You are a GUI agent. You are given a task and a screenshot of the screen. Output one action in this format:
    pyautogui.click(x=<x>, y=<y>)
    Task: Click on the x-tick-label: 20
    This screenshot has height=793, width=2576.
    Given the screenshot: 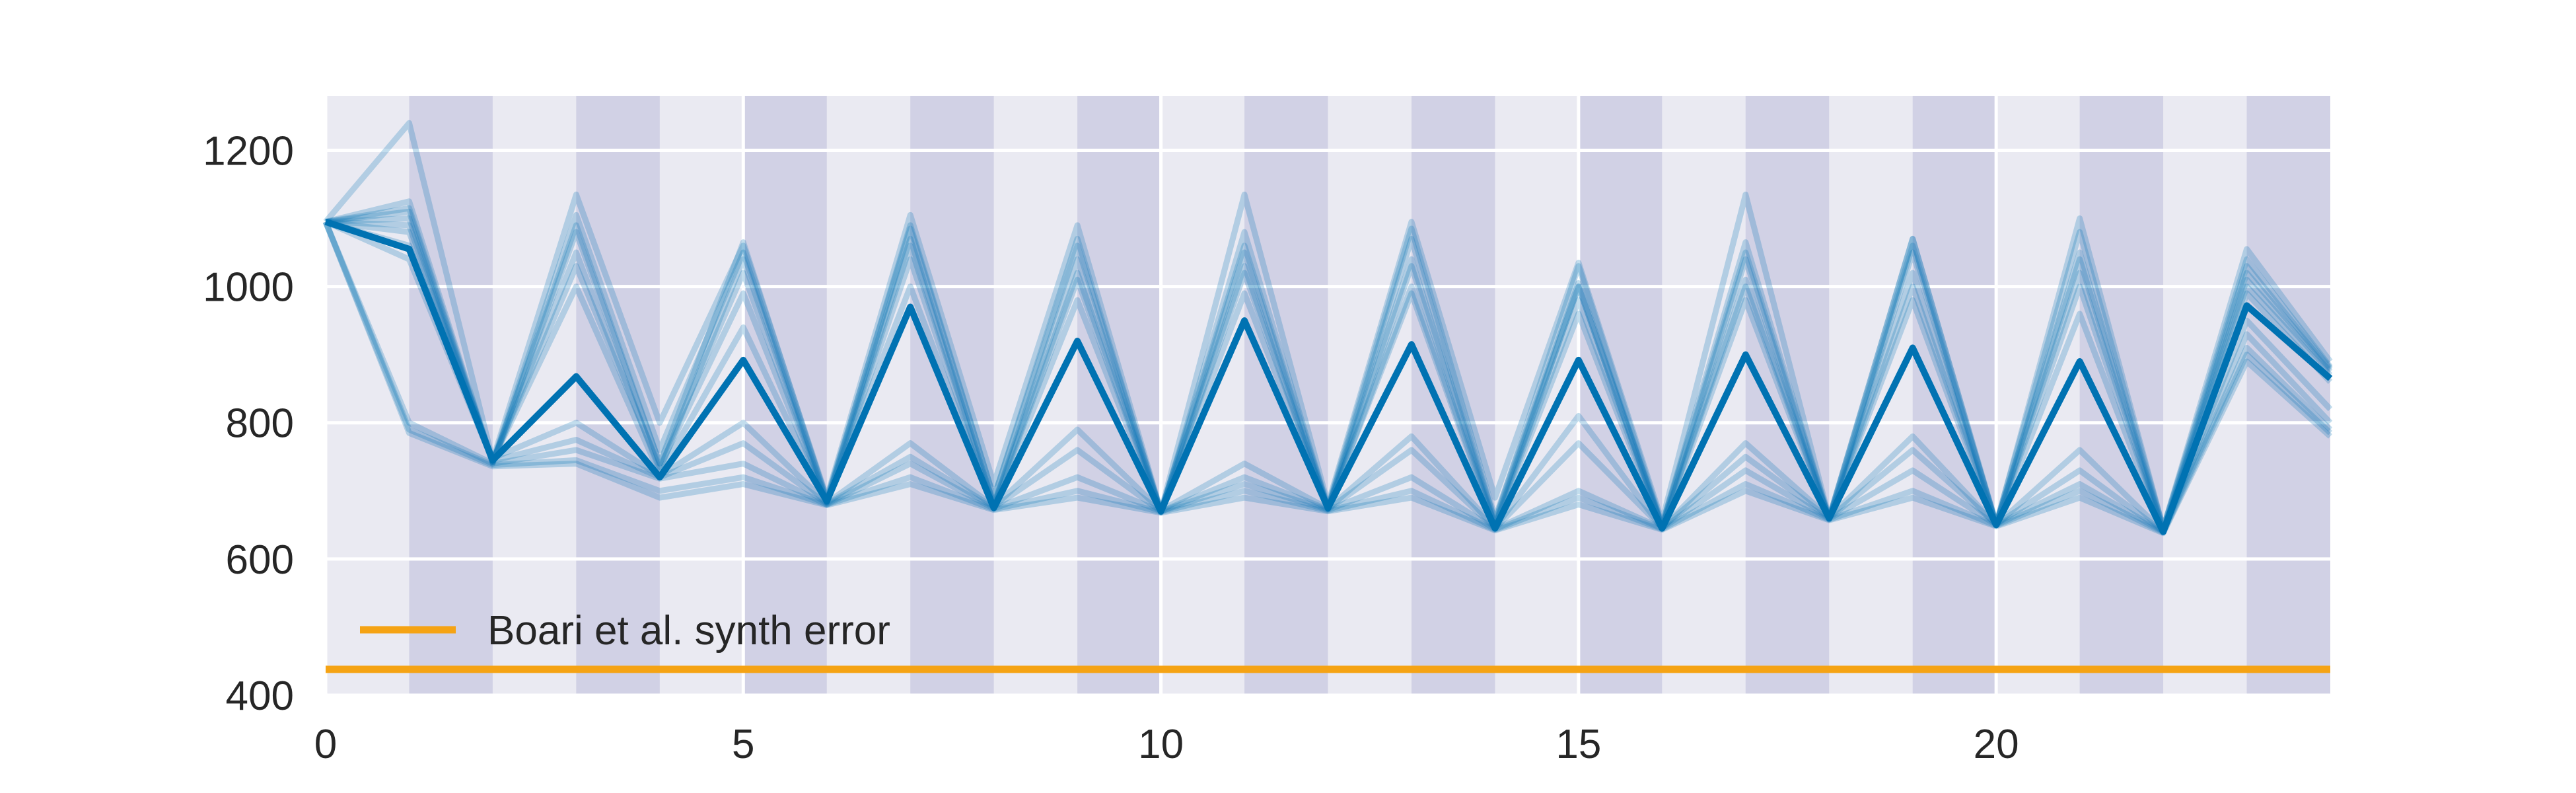 What is the action you would take?
    pyautogui.click(x=1997, y=745)
    